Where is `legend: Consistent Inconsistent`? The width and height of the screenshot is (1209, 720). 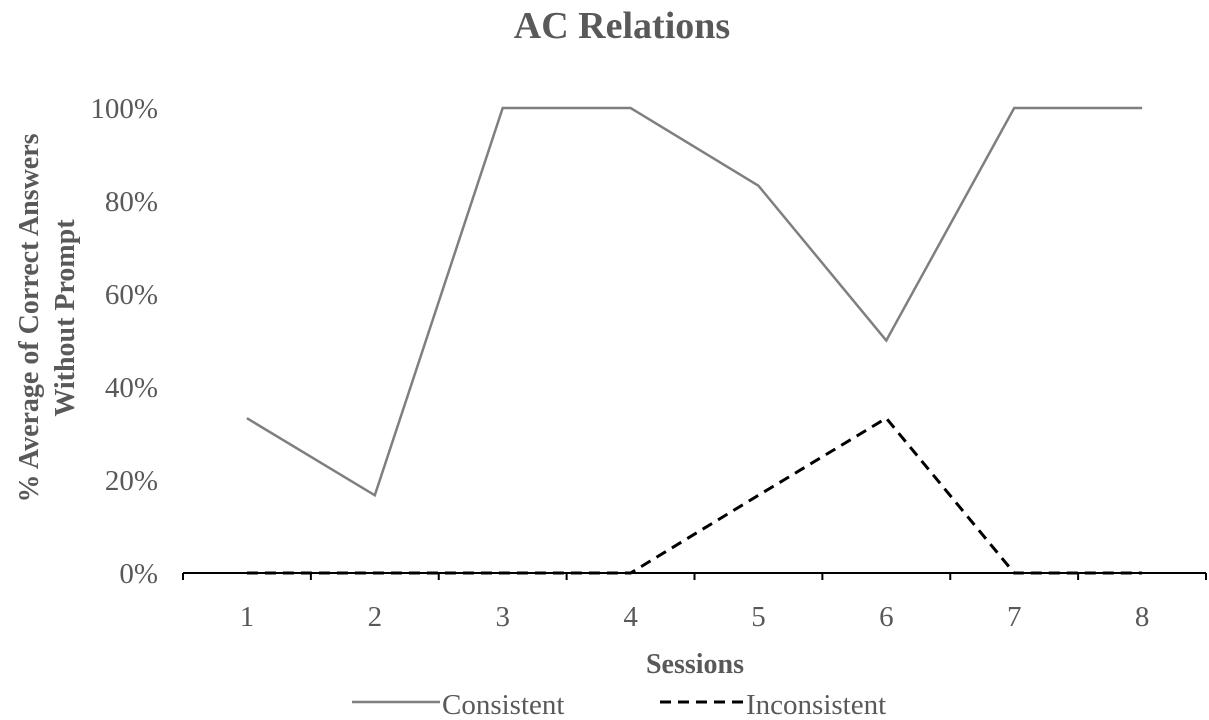 legend: Consistent Inconsistent is located at coordinates (619, 704).